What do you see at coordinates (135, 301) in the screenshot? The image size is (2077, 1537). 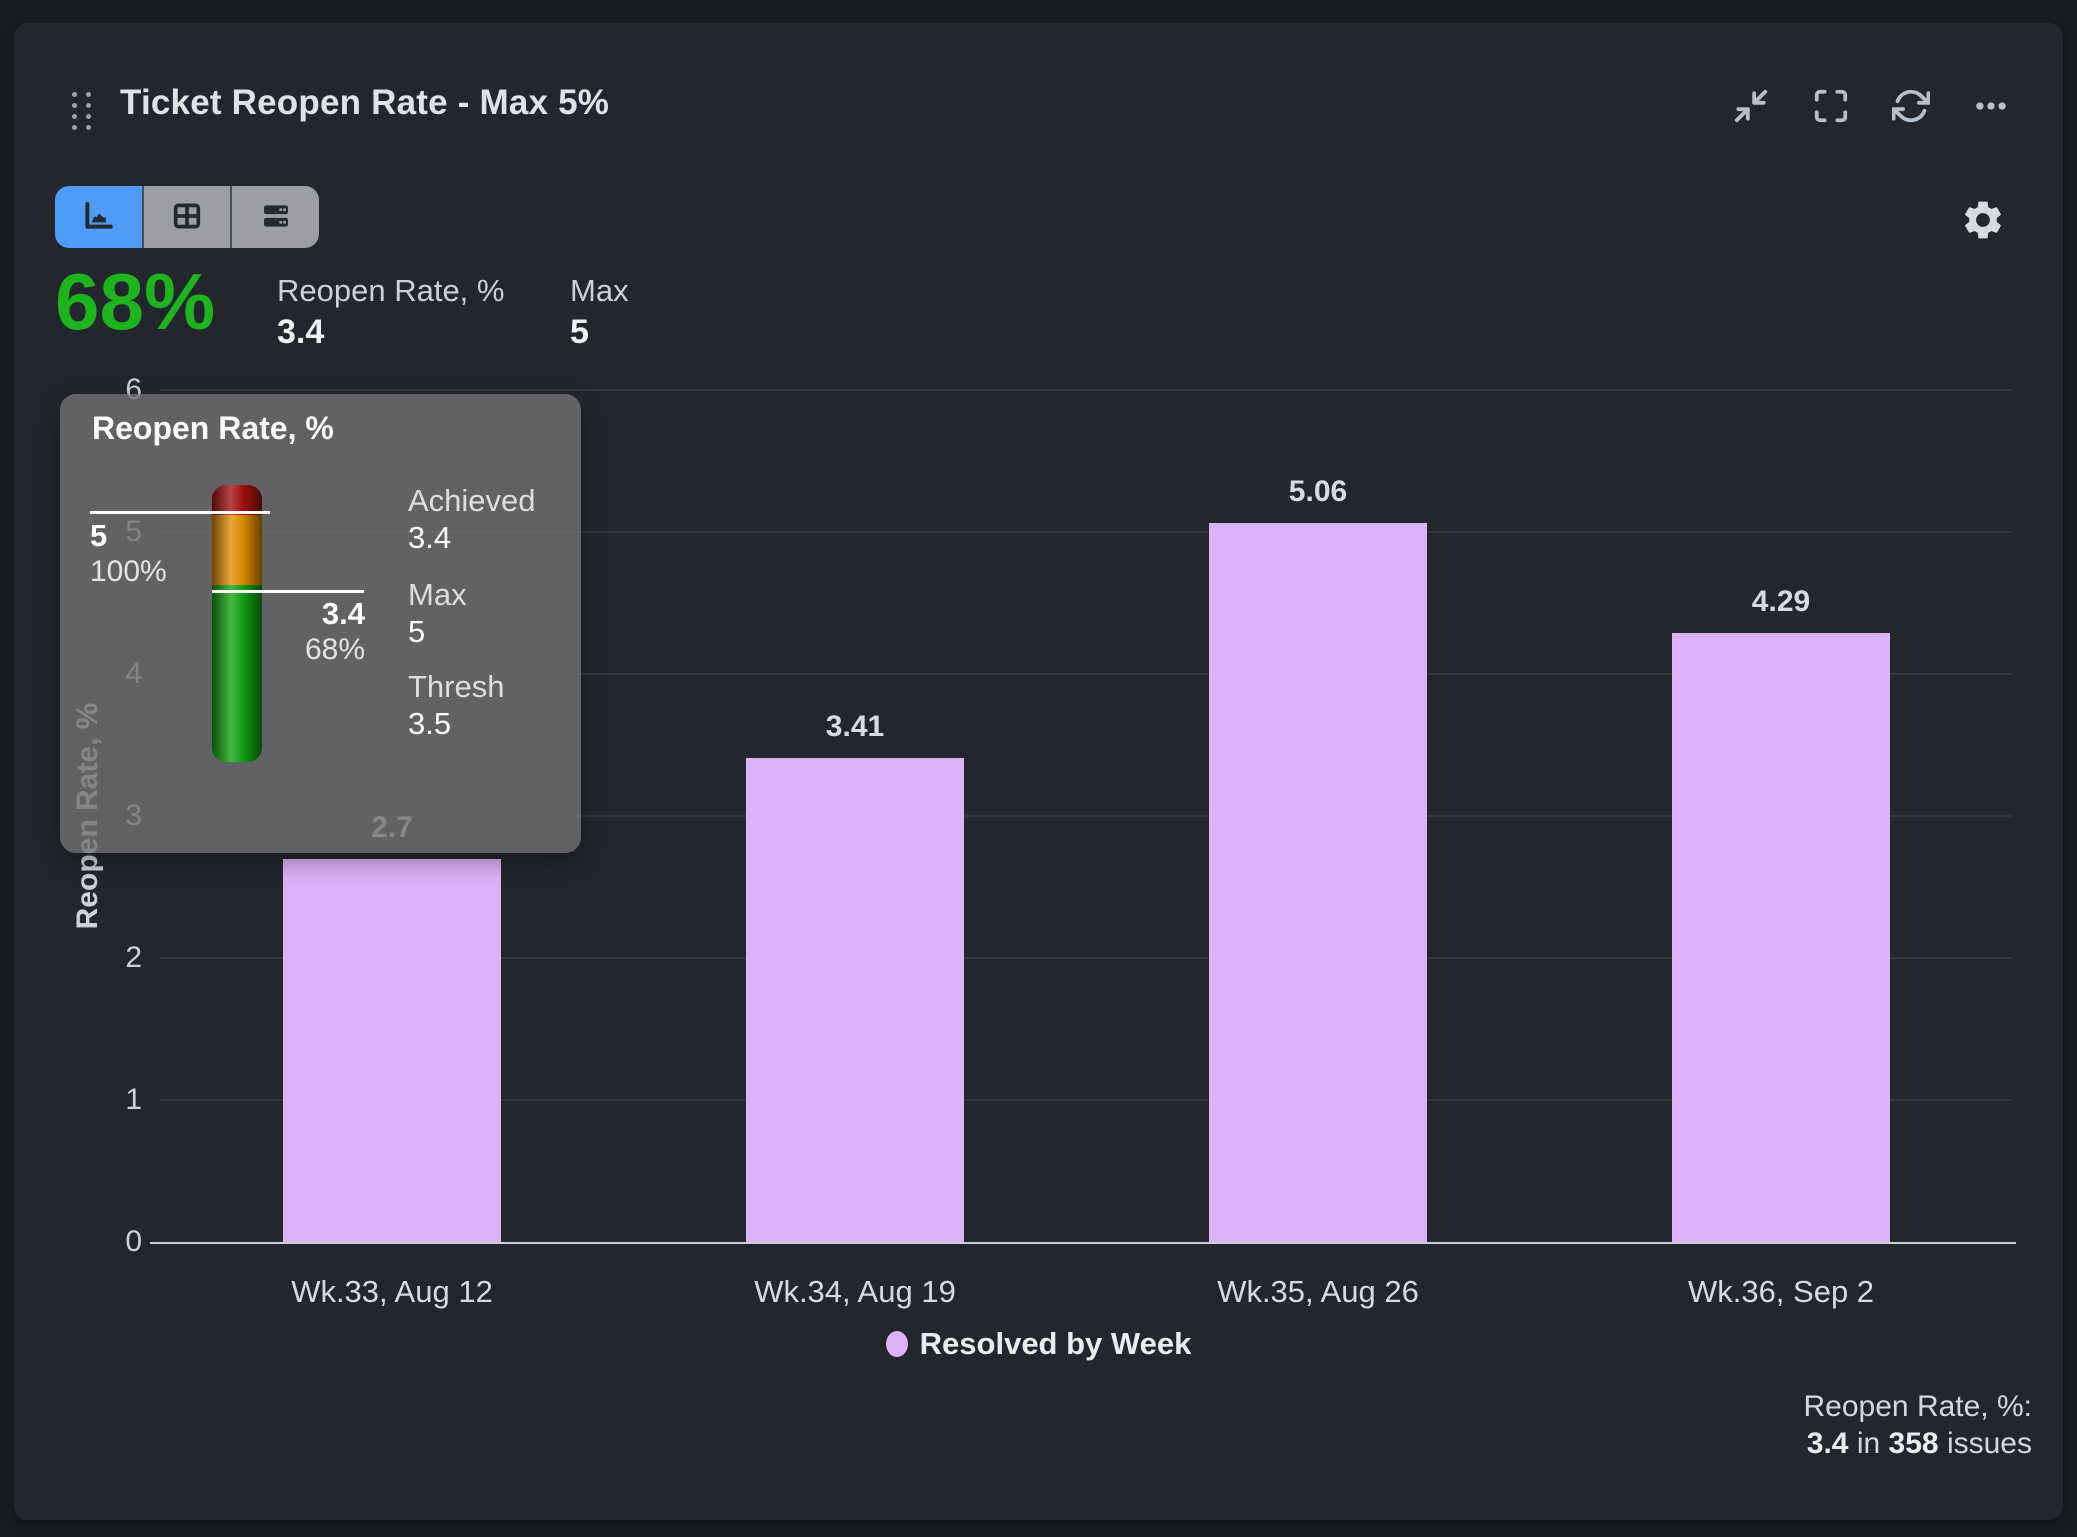 I see `kpi-percent: 68%` at bounding box center [135, 301].